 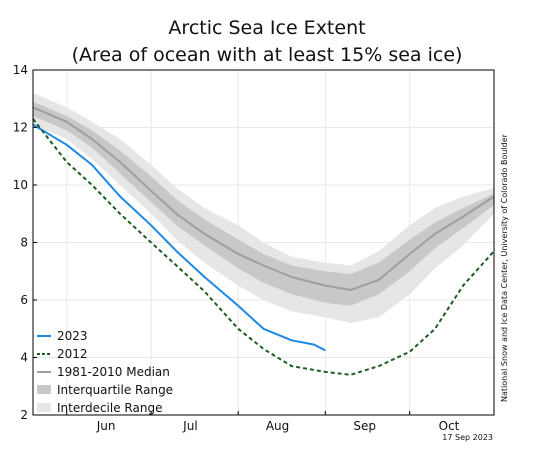 I want to click on y-tick-label-14: 14, so click(x=20, y=70).